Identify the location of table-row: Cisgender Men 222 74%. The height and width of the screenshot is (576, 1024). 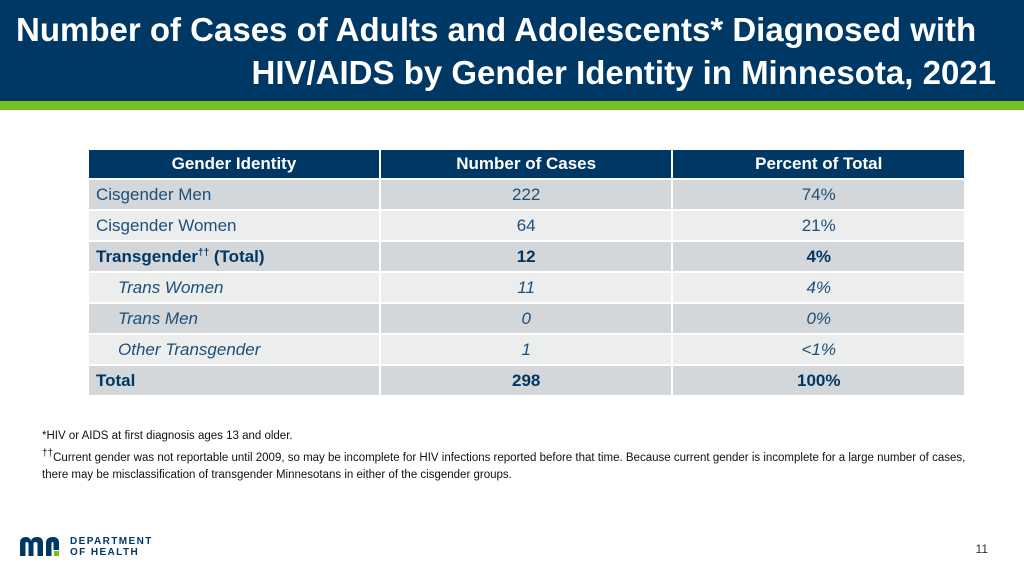
(526, 194).